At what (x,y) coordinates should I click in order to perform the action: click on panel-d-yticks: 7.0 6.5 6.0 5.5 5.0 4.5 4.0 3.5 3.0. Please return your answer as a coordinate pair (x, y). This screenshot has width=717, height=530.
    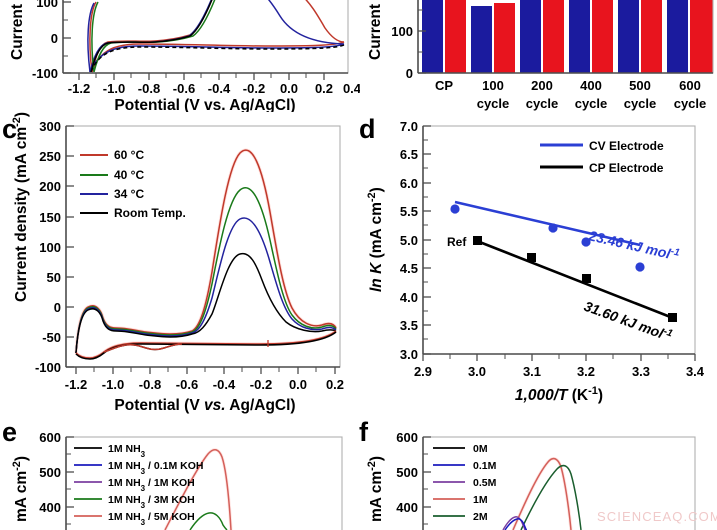
    Looking at the image, I should click on (415, 240).